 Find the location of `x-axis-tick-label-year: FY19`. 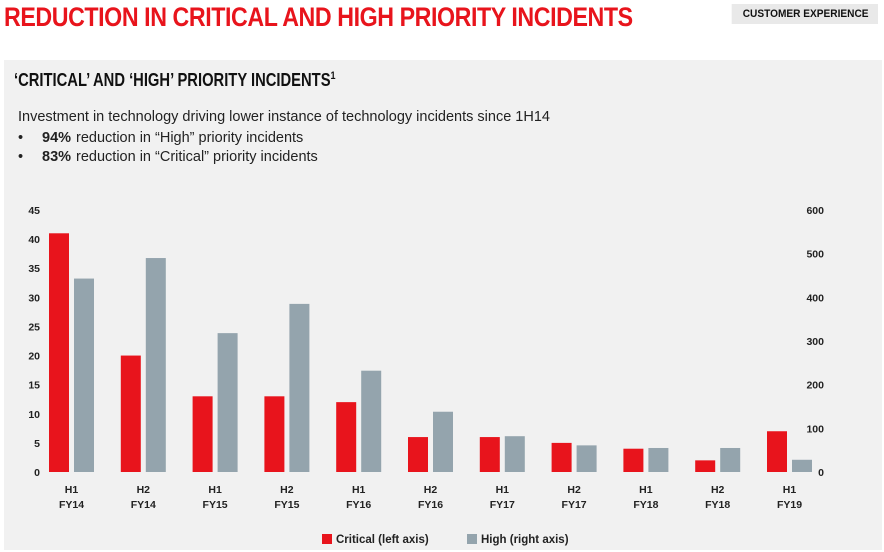

x-axis-tick-label-year: FY19 is located at coordinates (789, 505).